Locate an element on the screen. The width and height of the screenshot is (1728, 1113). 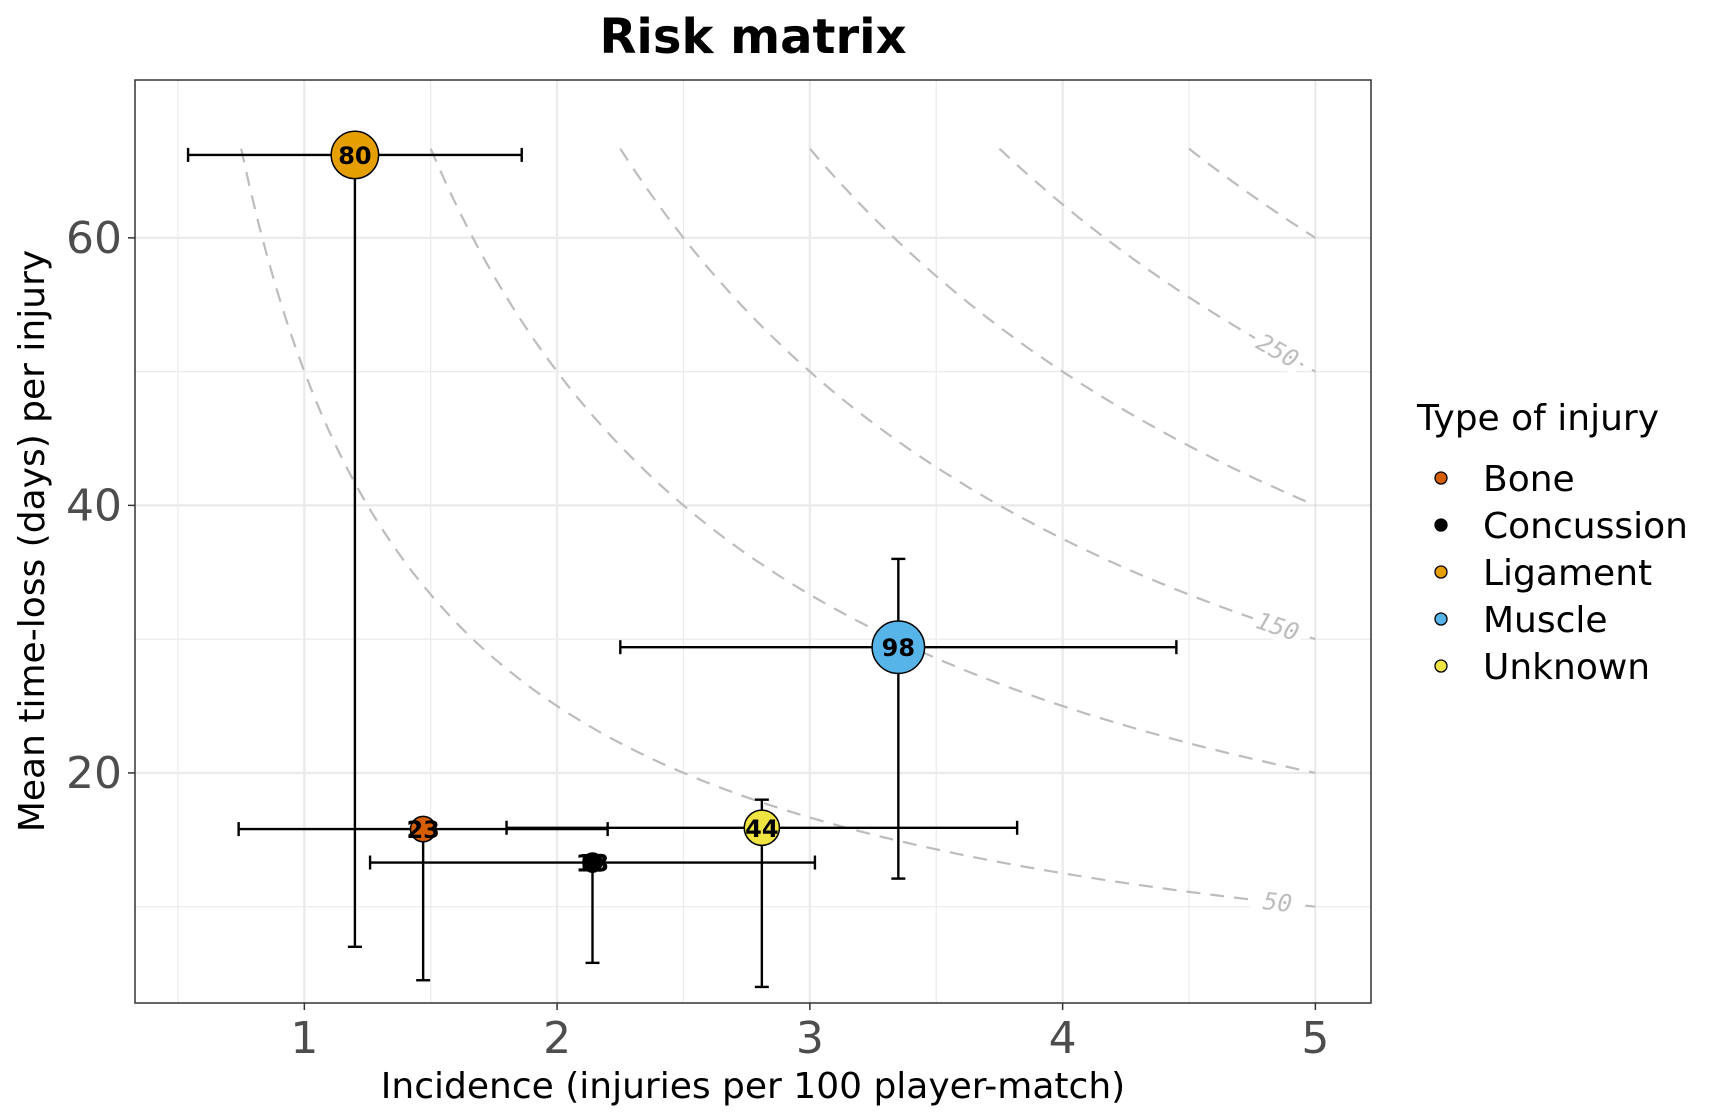
x-tick-label: 1 is located at coordinates (304, 1038).